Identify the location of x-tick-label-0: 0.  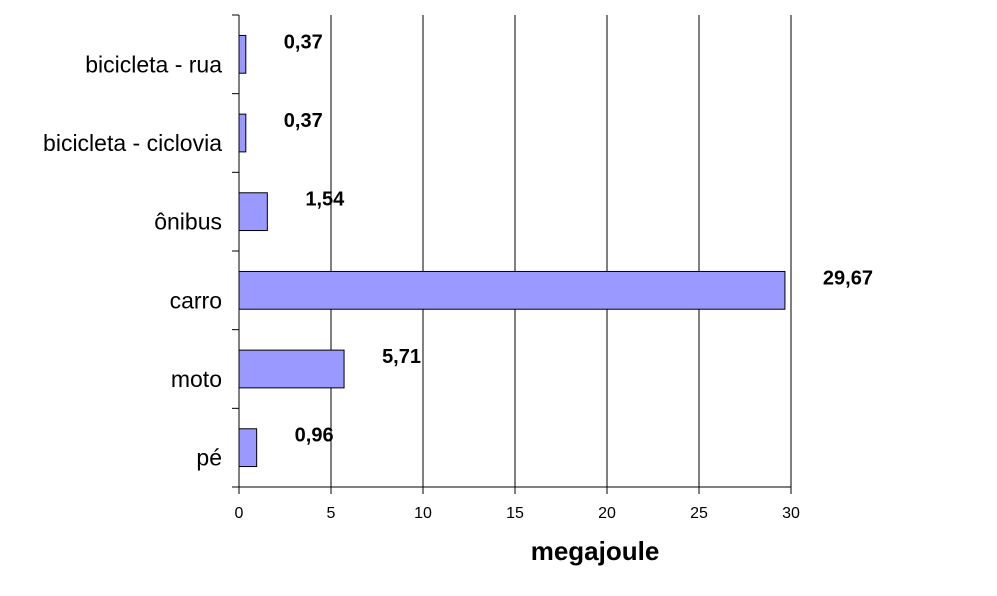
(239, 513).